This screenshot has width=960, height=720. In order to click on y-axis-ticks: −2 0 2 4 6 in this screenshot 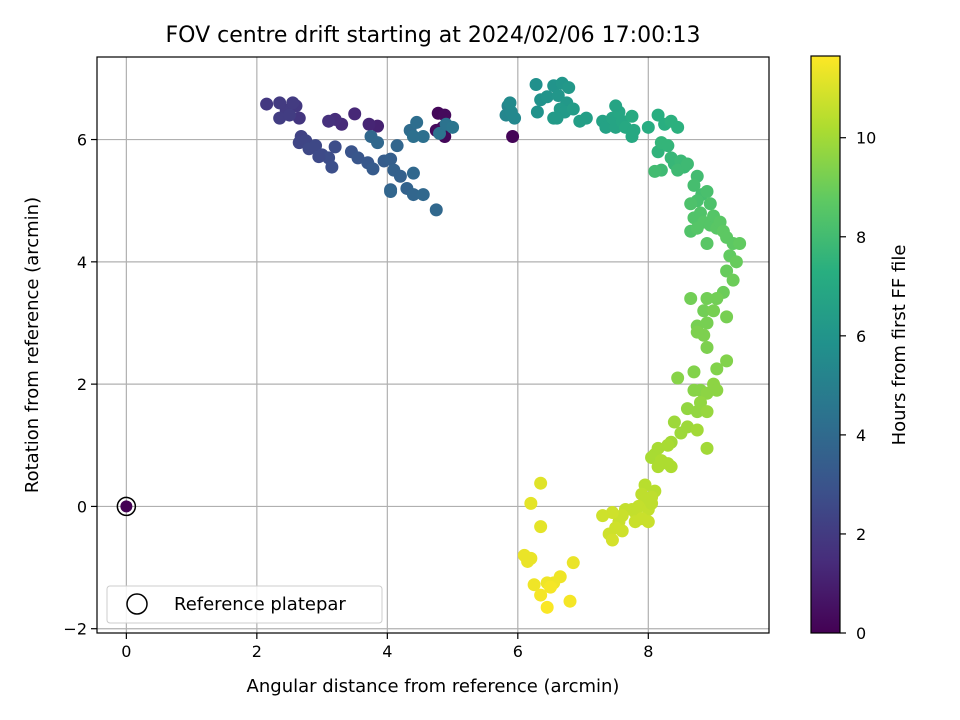, I will do `click(80, 385)`.